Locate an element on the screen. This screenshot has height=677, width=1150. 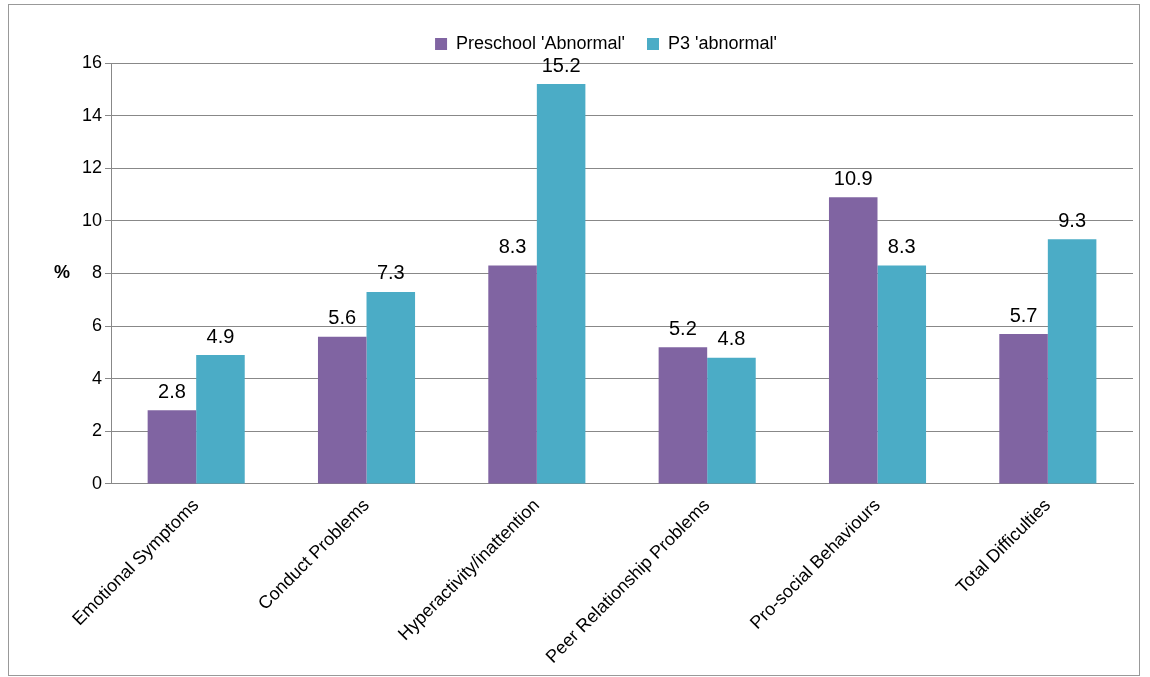
y-tick-label: 14 is located at coordinates (92, 114).